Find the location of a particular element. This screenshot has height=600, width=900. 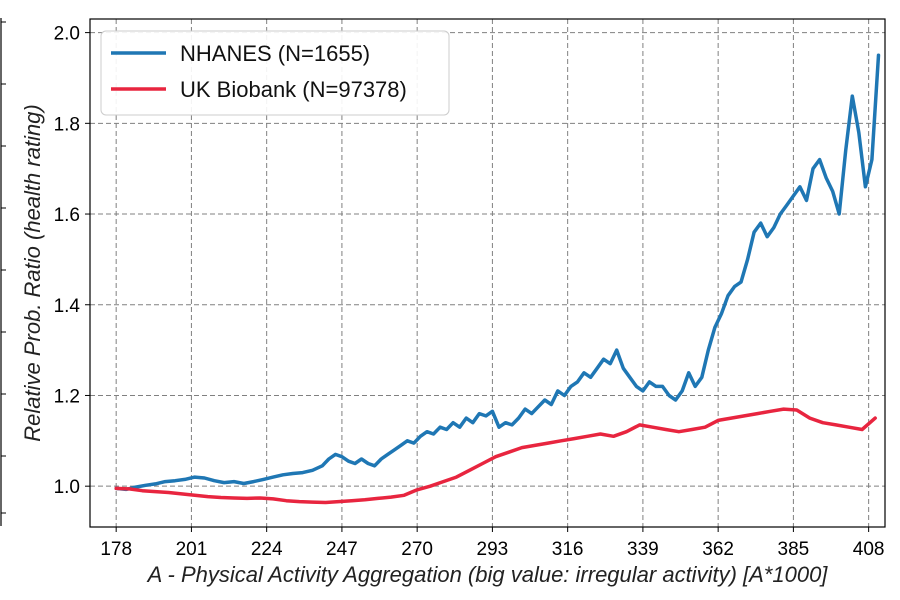

legend-entry: UK Biobank (N=97378) is located at coordinates (293, 89).